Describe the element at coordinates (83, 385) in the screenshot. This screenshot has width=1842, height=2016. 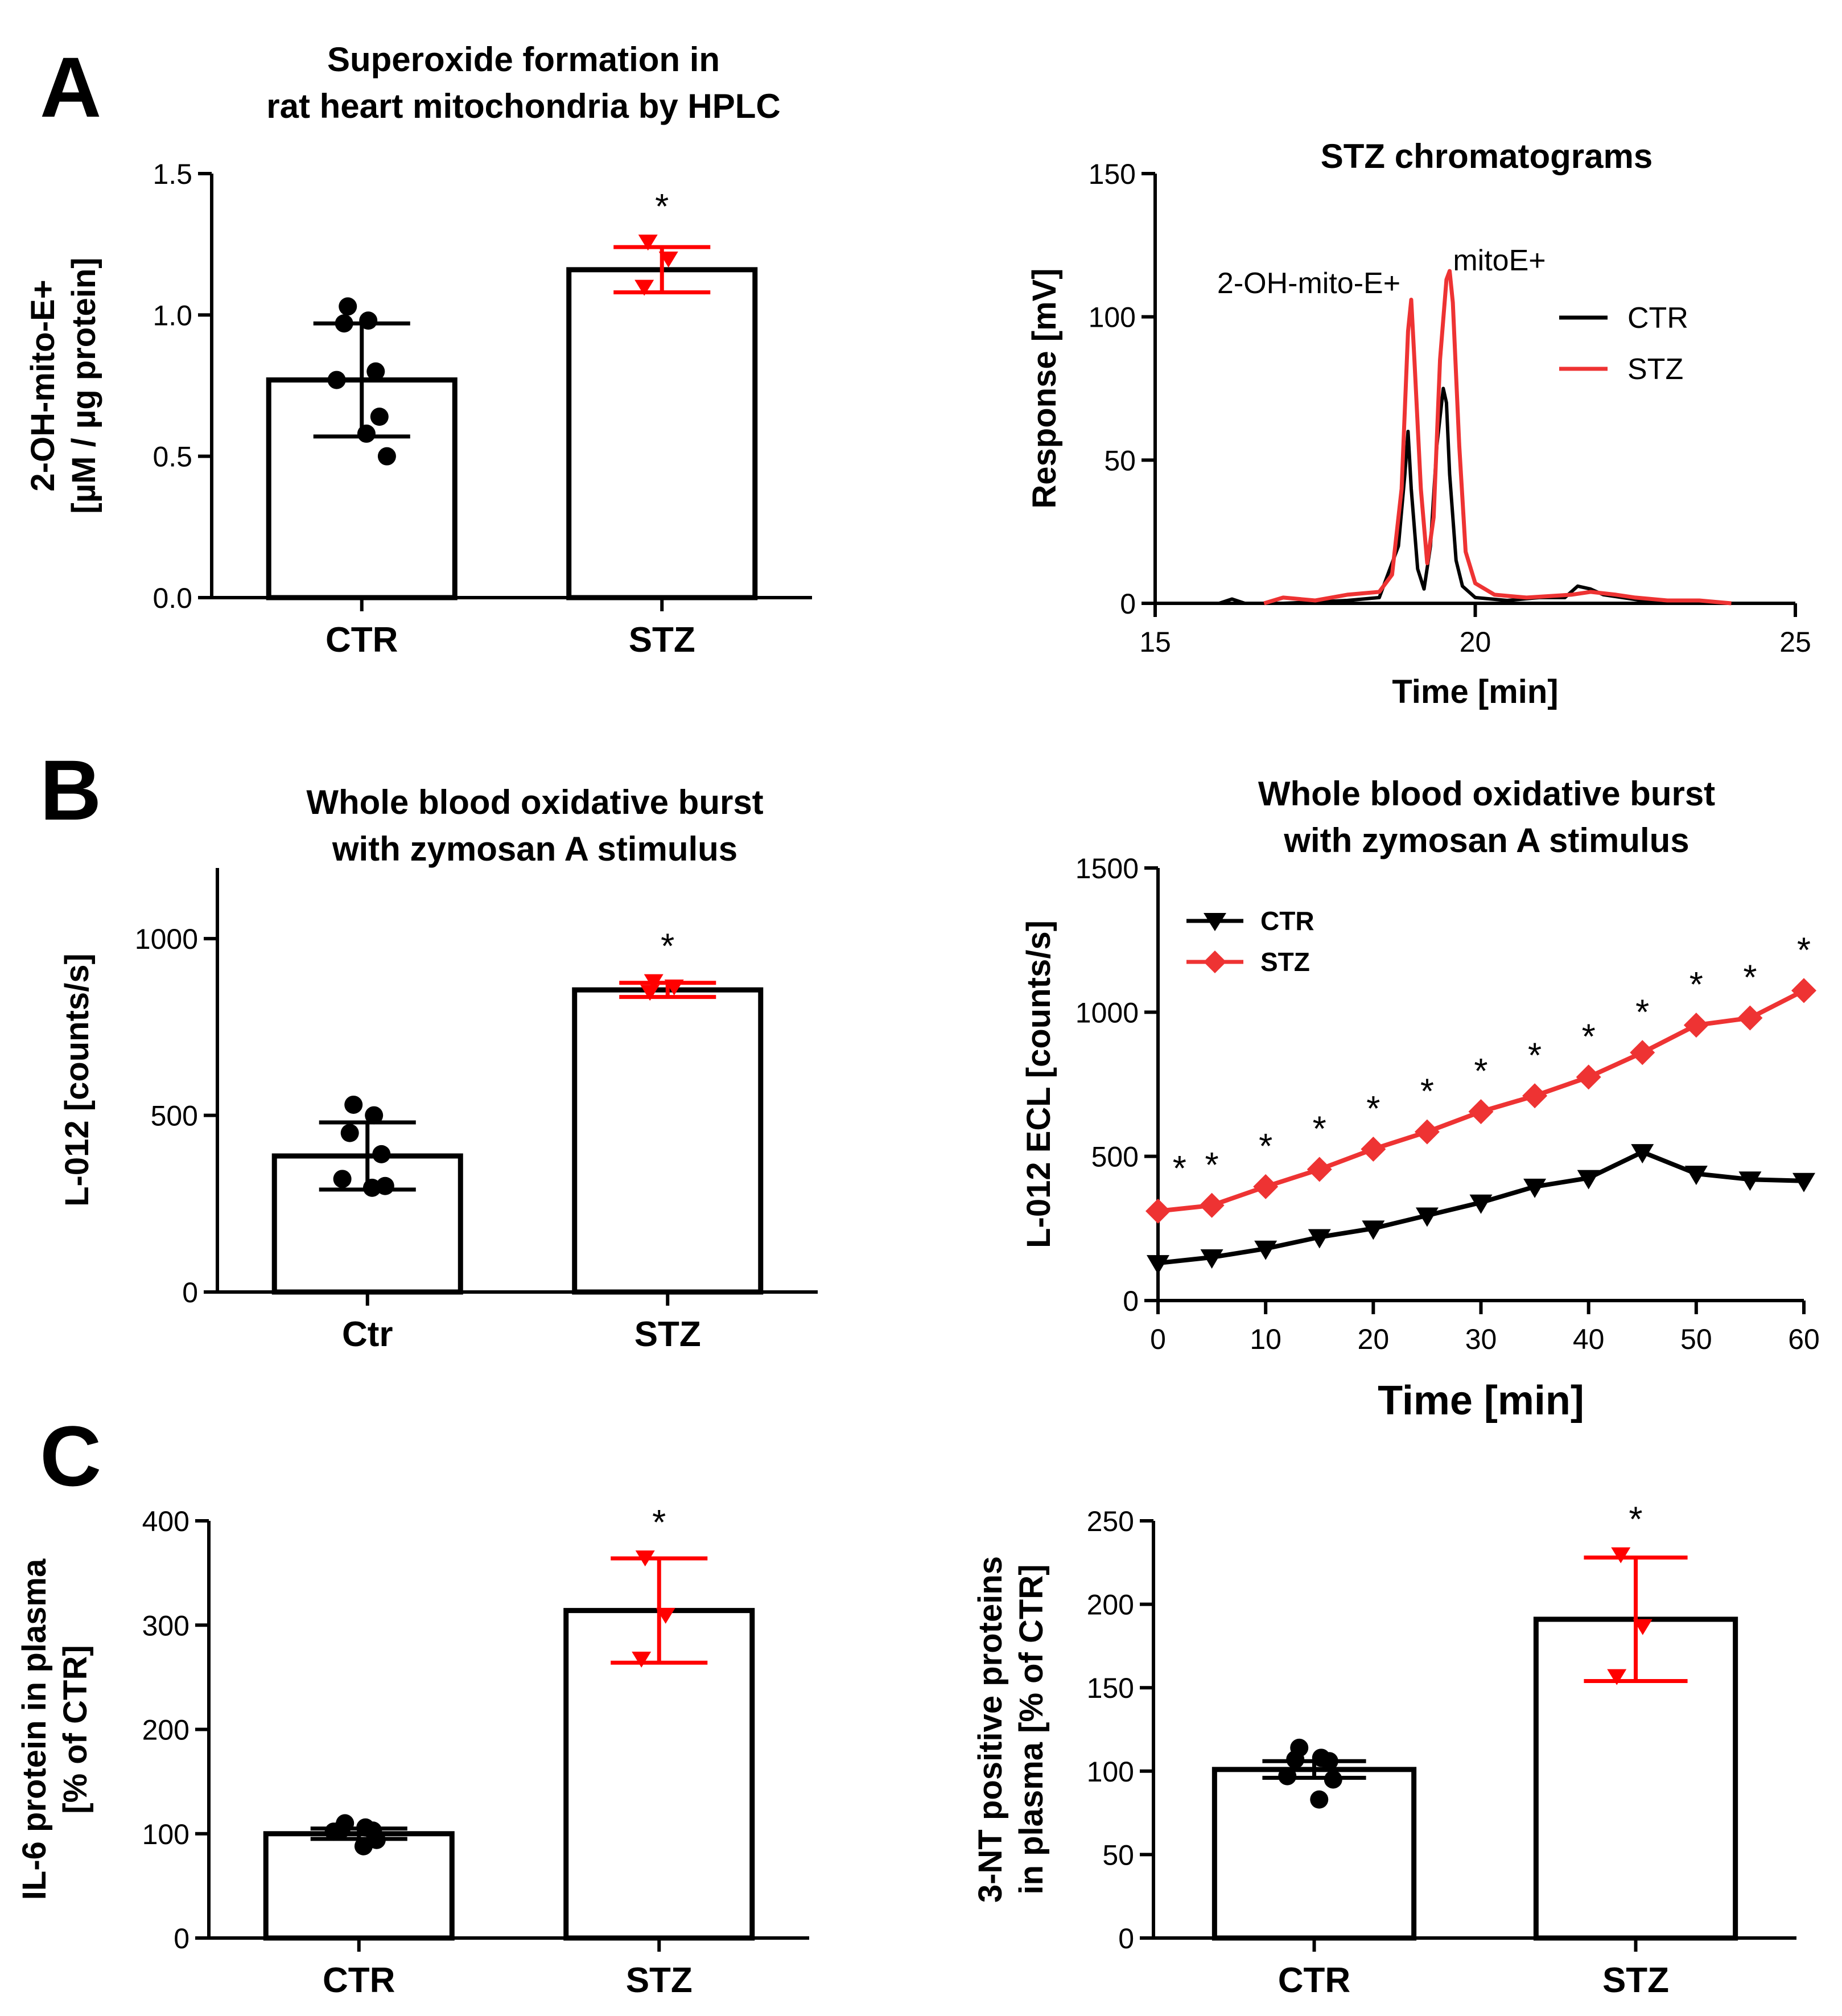
I see `y-axis-label: [µM / µg protein]` at that location.